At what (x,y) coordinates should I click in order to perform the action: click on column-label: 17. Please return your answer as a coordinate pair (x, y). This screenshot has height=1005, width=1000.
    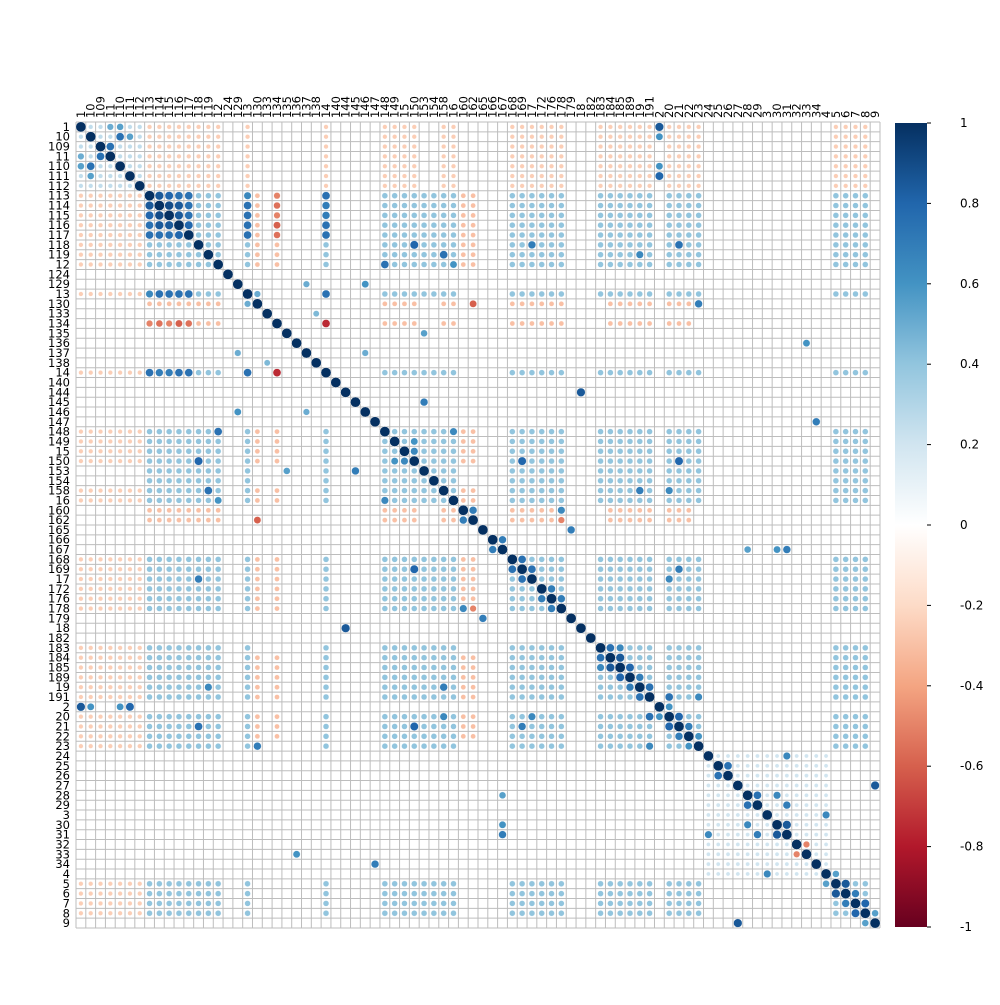
    Looking at the image, I should click on (532, 110).